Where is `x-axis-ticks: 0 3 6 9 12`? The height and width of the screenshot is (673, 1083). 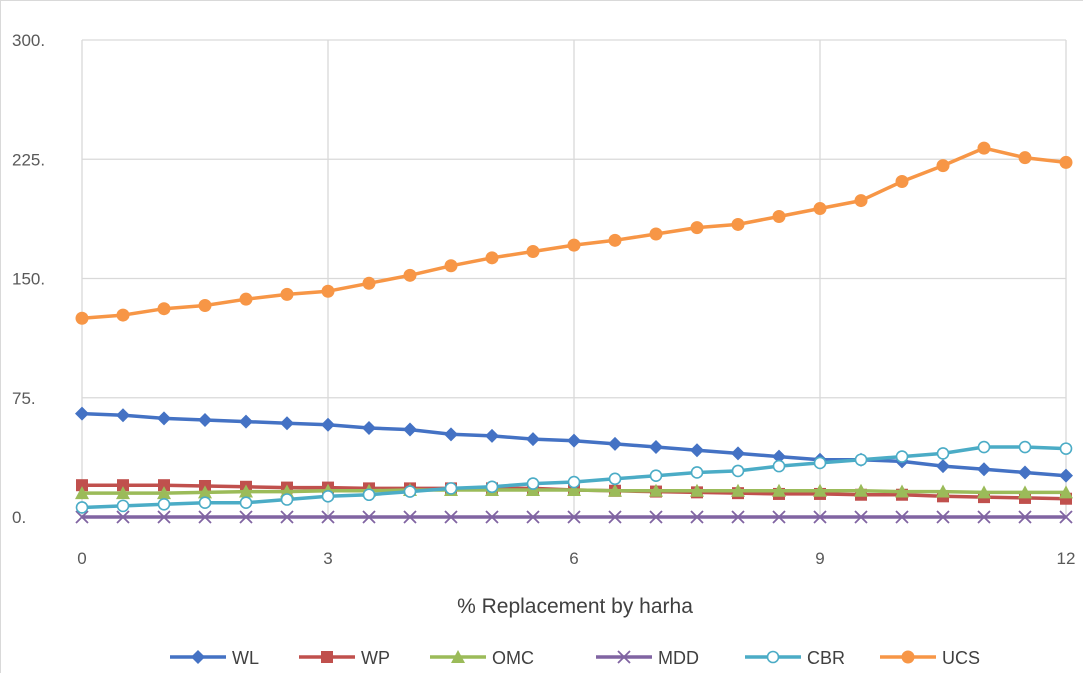
x-axis-ticks: 0 3 6 9 12 is located at coordinates (576, 558).